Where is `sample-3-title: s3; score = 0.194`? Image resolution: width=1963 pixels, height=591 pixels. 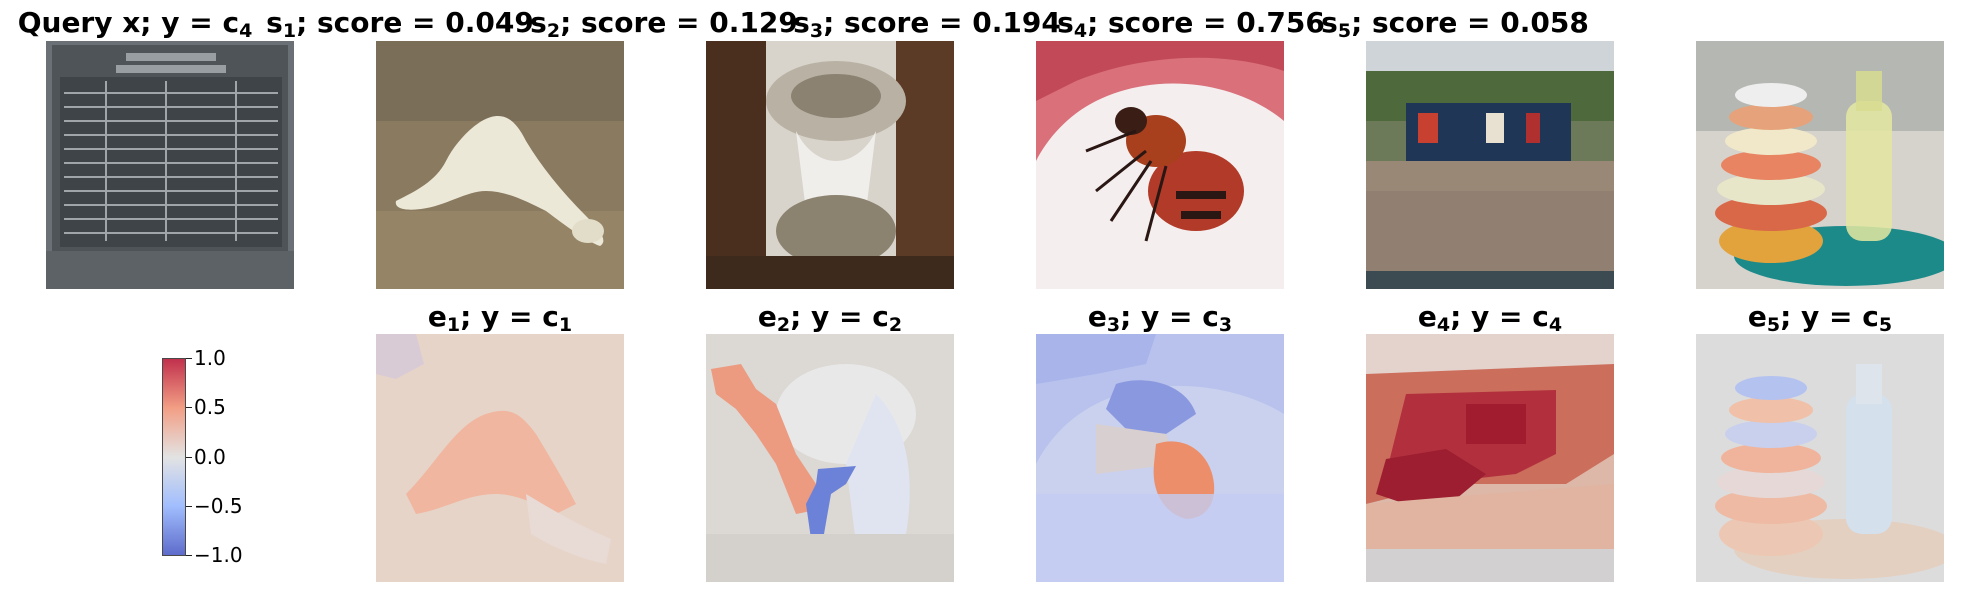 sample-3-title: s3; score = 0.194 is located at coordinates (927, 24).